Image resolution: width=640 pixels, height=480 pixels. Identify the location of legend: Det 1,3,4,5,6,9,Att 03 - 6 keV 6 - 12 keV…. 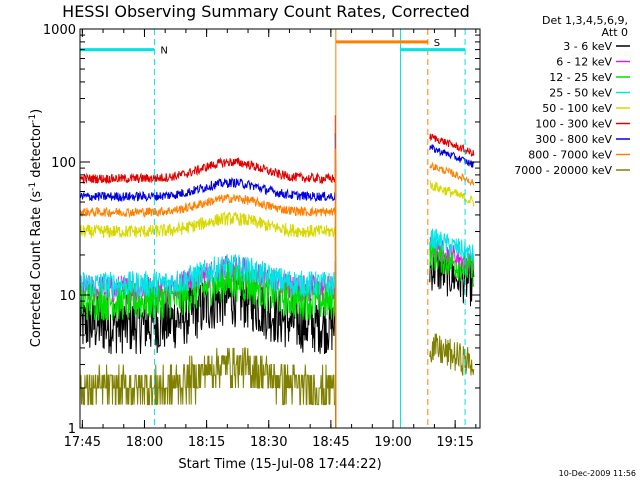
(572, 95).